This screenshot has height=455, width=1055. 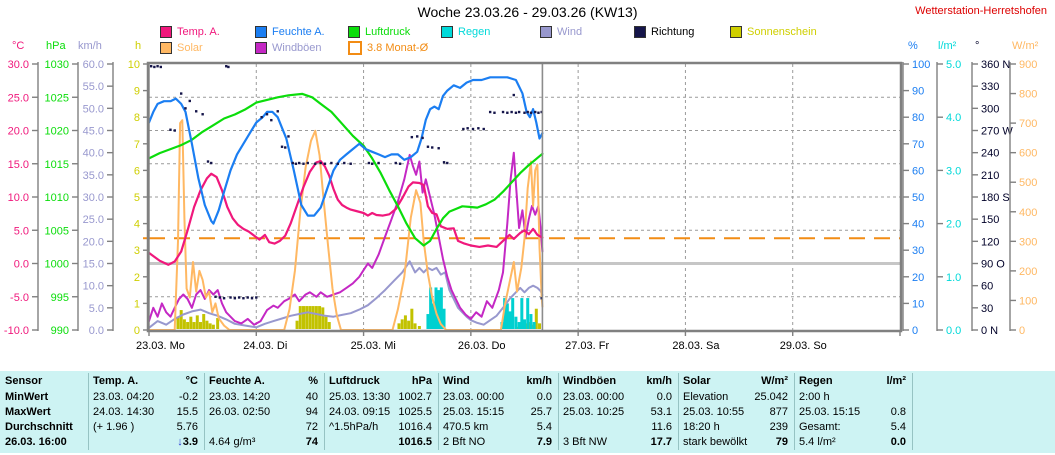 I want to click on pressure-axis-label: 1015, so click(x=57, y=165).